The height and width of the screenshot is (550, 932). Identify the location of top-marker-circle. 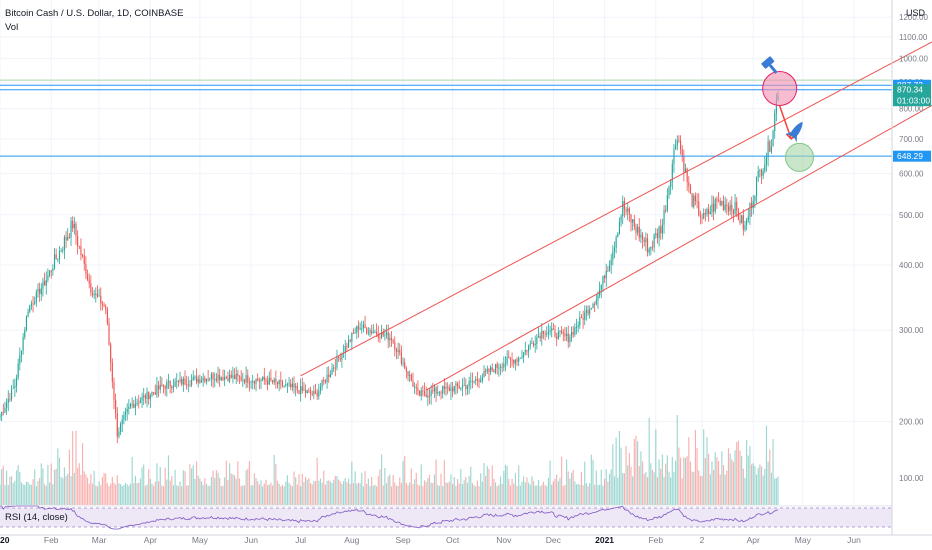
(780, 88).